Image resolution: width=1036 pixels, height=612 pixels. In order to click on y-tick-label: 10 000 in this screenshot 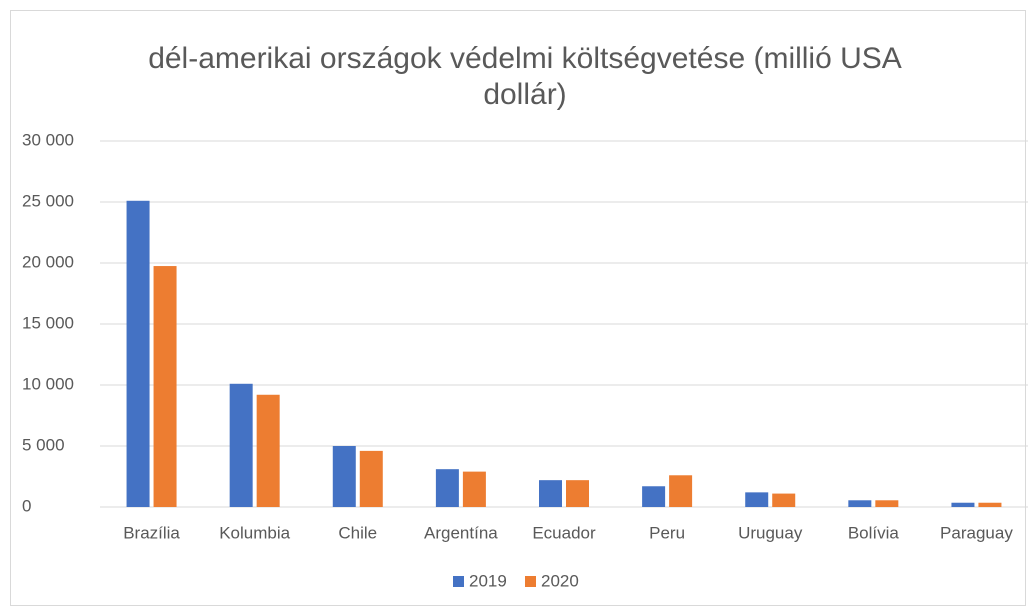, I will do `click(48, 383)`.